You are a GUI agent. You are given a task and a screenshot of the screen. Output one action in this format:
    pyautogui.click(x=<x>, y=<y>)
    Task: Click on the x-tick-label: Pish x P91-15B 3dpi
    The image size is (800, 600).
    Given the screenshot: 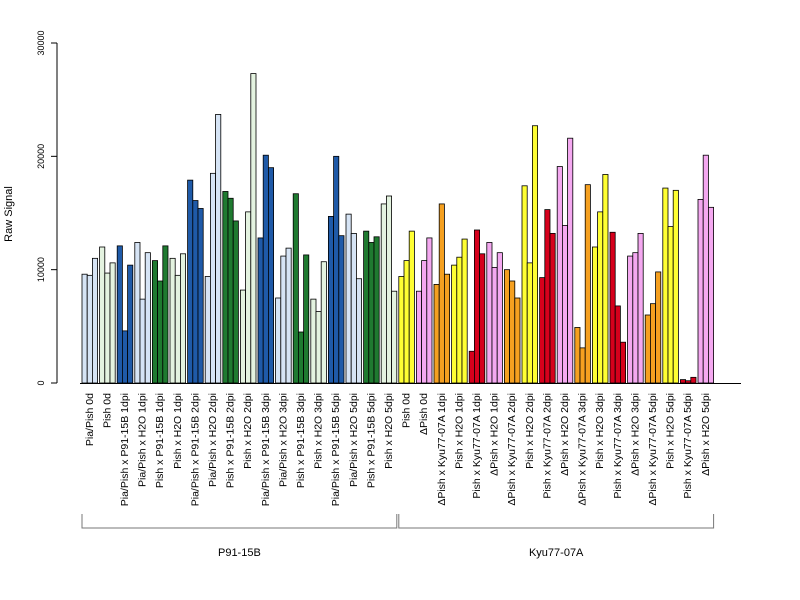 What is the action you would take?
    pyautogui.click(x=301, y=440)
    